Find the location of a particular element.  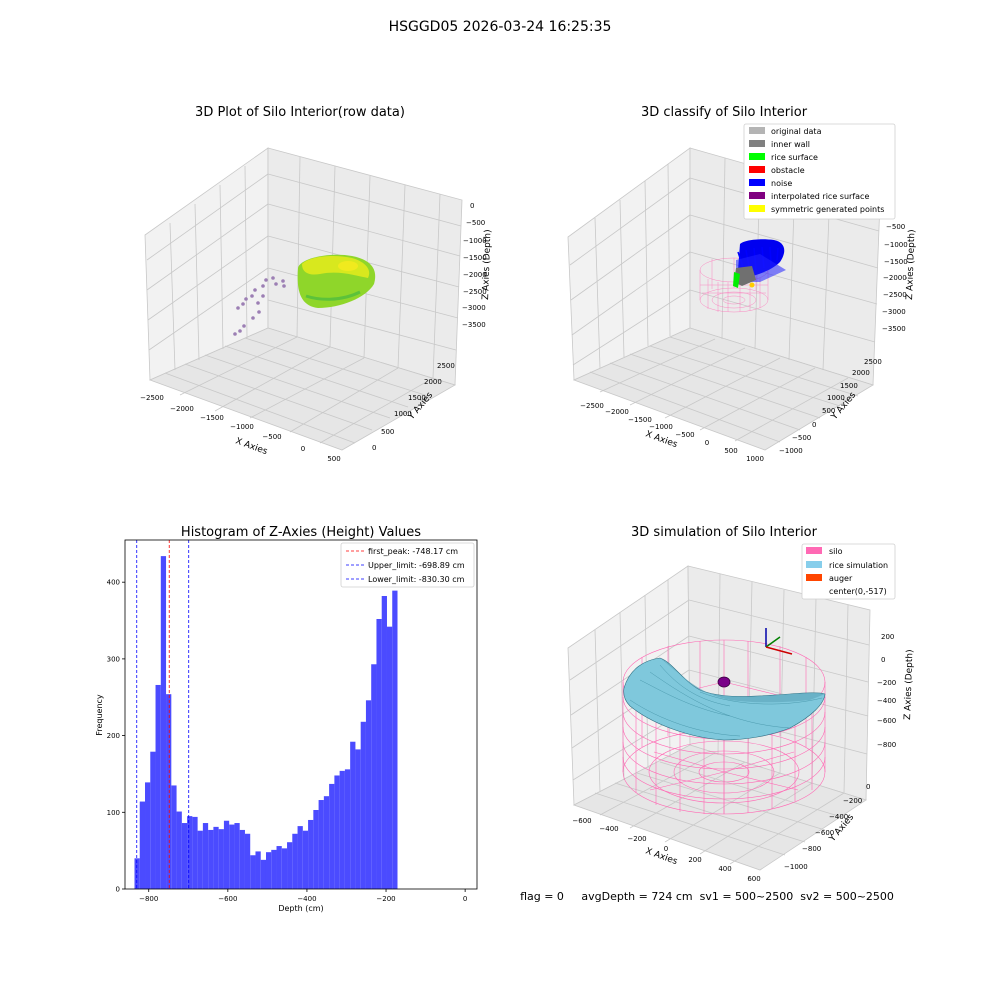

panel2-legend-box is located at coordinates (819, 171).